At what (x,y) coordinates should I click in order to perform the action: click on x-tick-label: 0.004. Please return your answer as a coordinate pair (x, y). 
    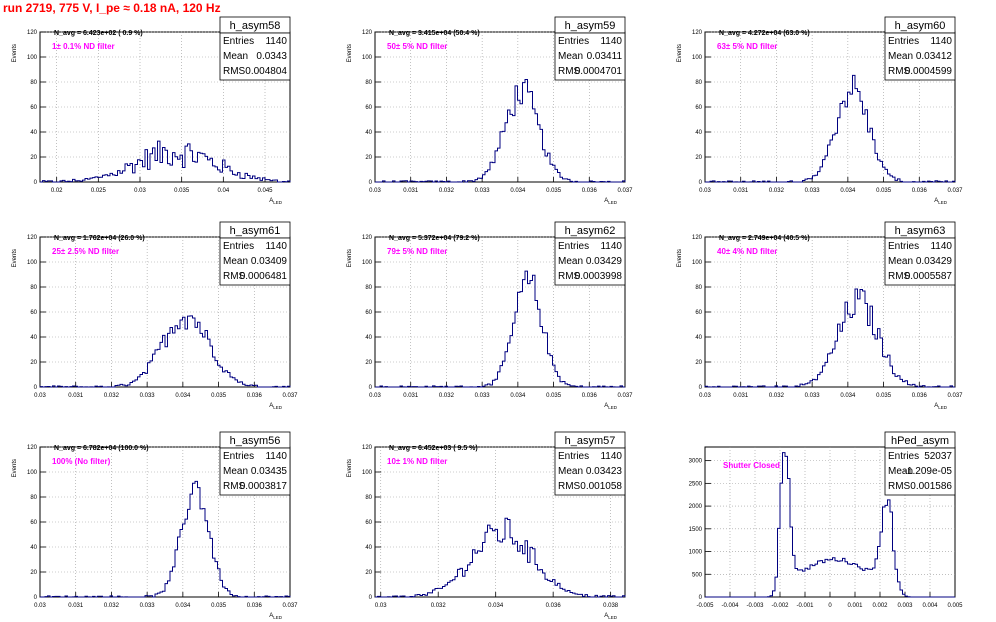
    Looking at the image, I should click on (930, 606).